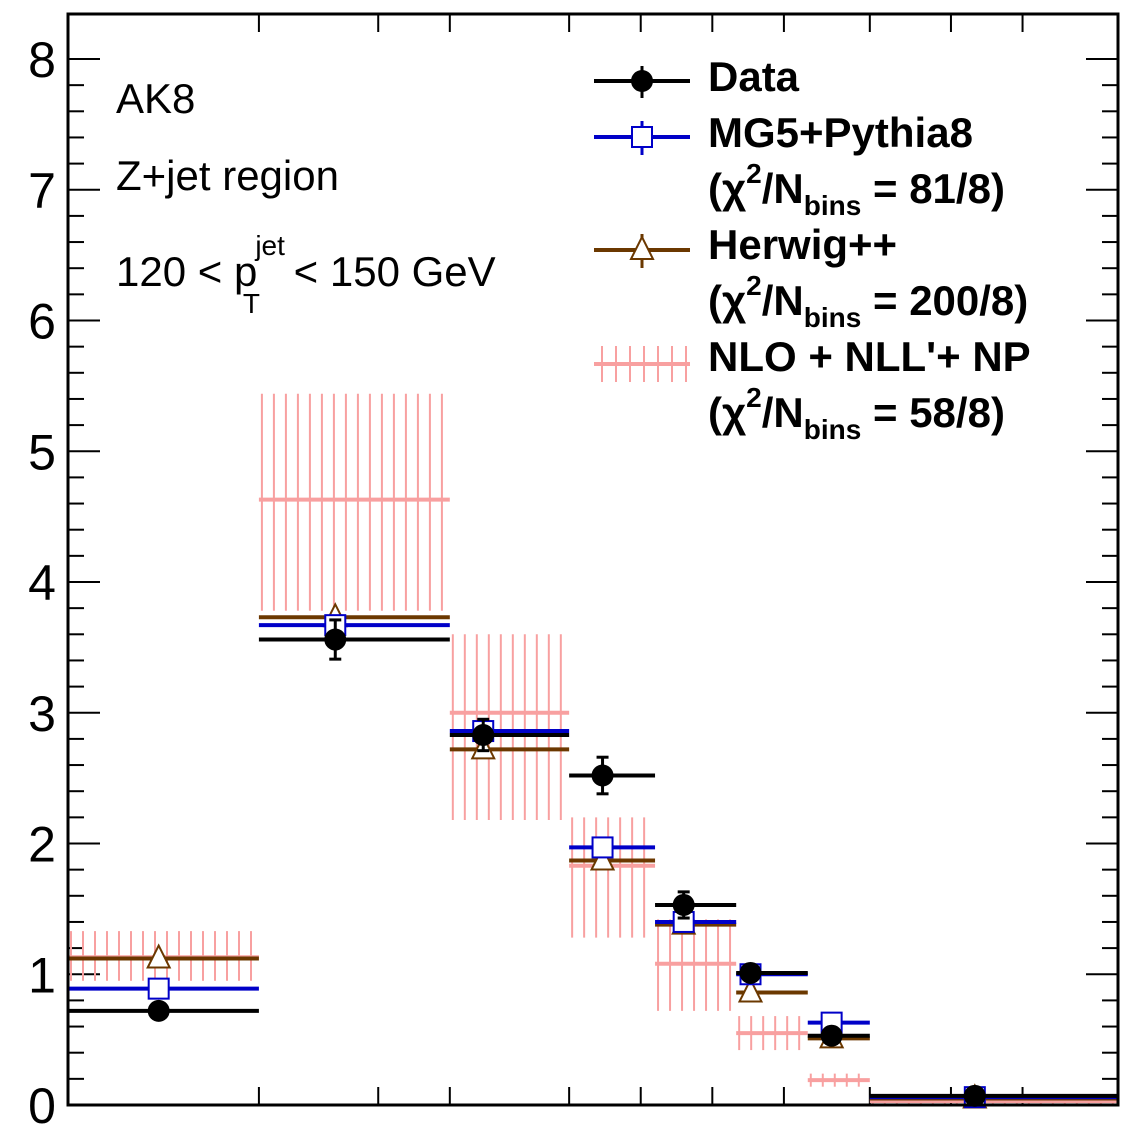  What do you see at coordinates (42, 845) in the screenshot?
I see `y-tick-label: 2` at bounding box center [42, 845].